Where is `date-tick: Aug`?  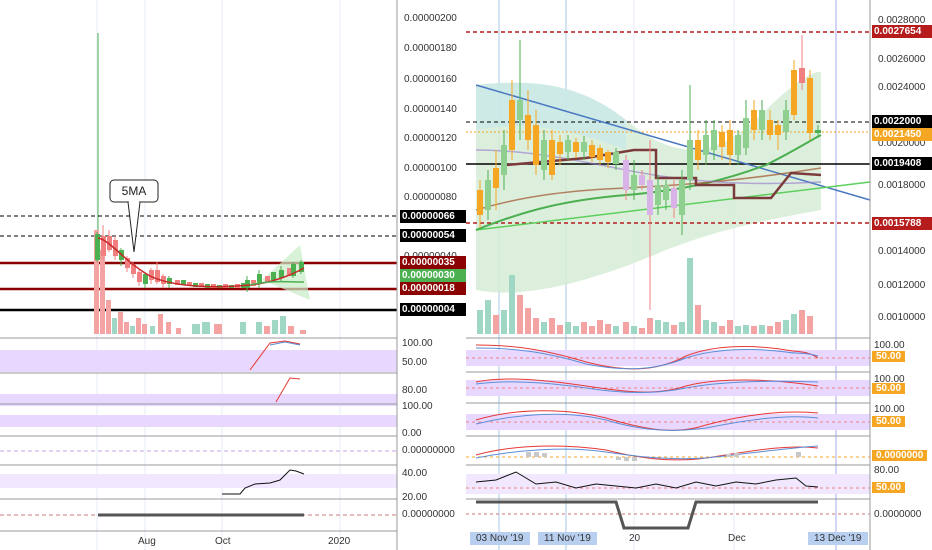 date-tick: Aug is located at coordinates (147, 541).